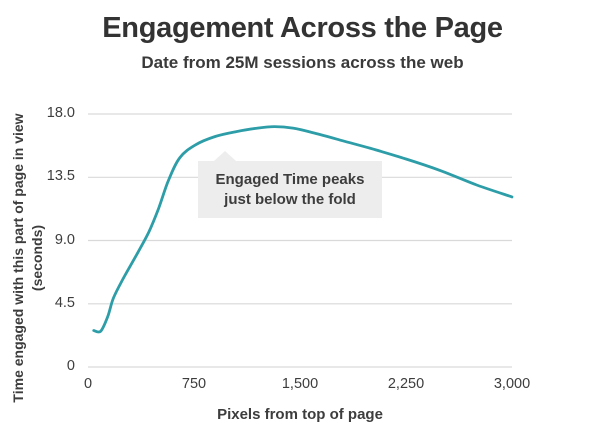  Describe the element at coordinates (290, 199) in the screenshot. I see `annotation-line-2: just below the fold` at that location.